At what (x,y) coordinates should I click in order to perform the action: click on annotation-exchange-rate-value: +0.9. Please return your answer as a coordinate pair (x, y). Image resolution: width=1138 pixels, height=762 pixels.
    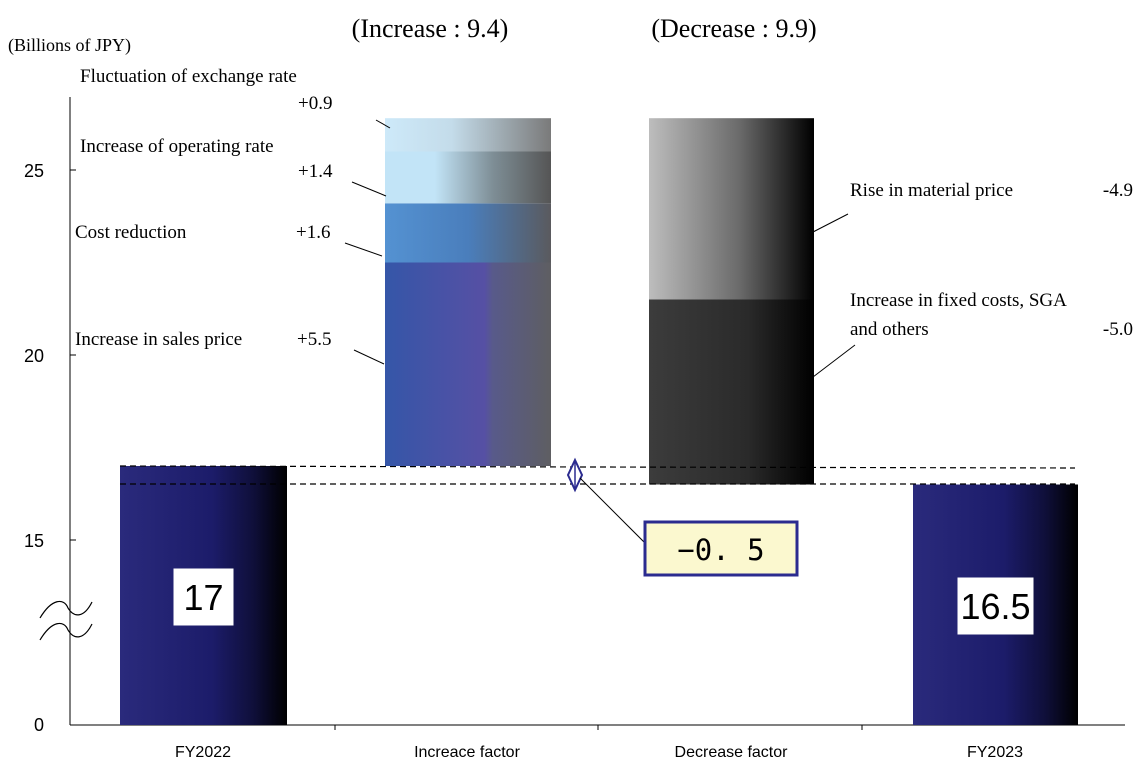
    Looking at the image, I should click on (315, 103).